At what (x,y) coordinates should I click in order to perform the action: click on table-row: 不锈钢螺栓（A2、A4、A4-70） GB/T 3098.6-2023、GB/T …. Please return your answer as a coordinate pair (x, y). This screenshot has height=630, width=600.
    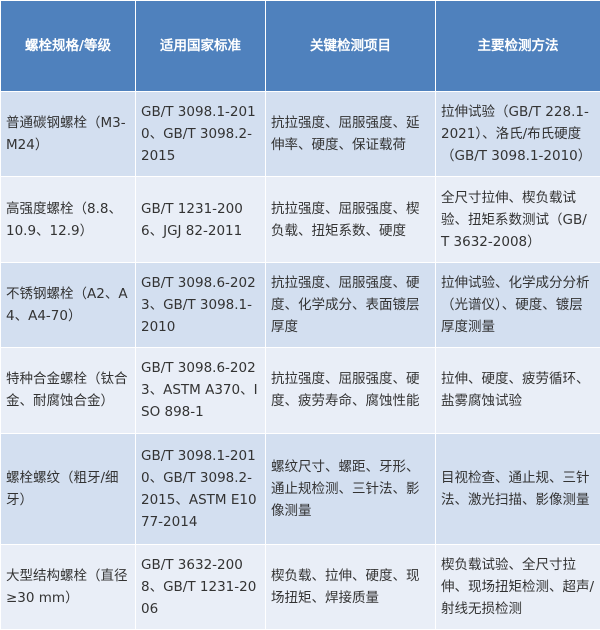
    Looking at the image, I should click on (300, 305).